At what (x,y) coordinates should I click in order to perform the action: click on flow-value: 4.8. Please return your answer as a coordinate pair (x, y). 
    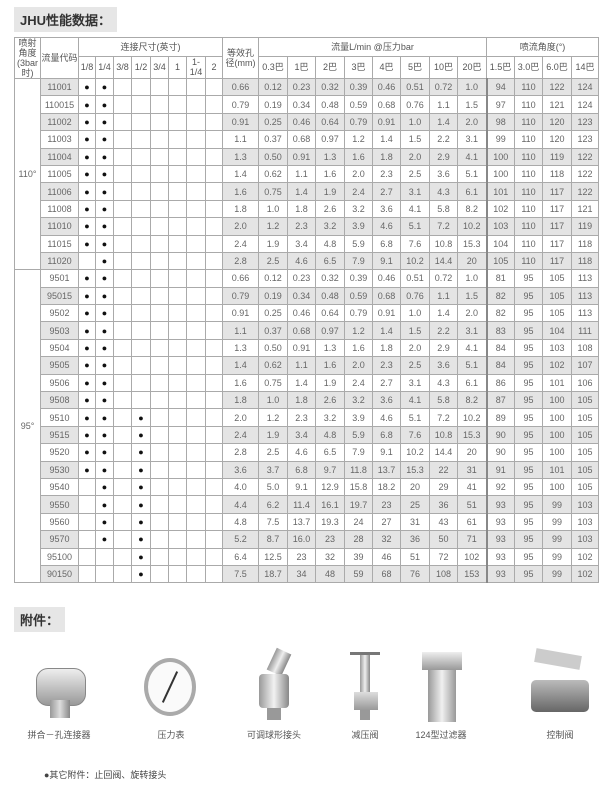
    Looking at the image, I should click on (330, 435).